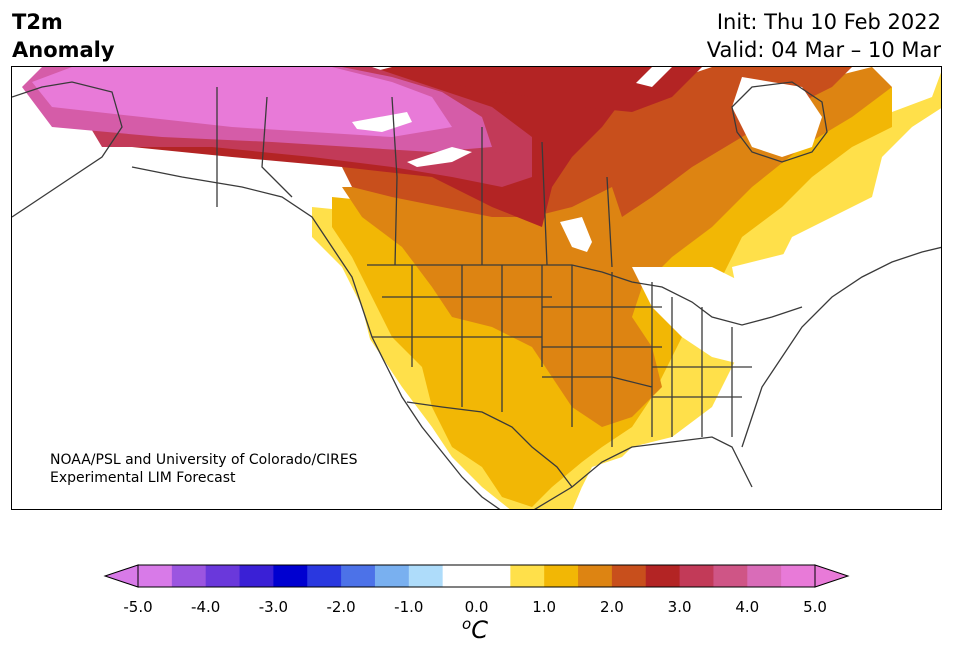  Describe the element at coordinates (576, 234) in the screenshot. I see `lake-winnipeg` at that location.